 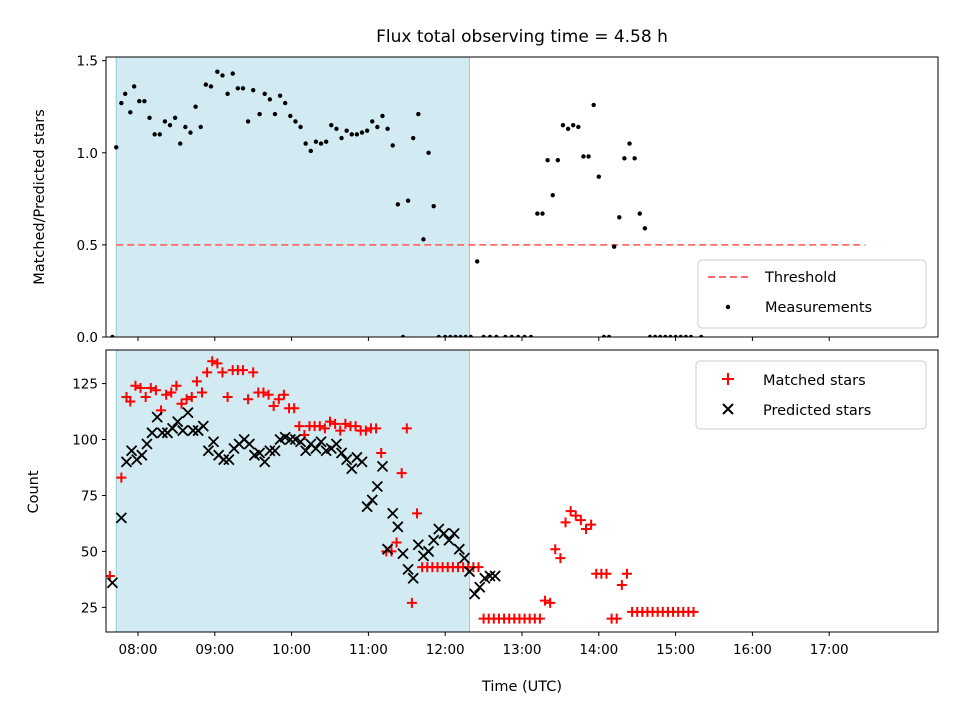 What do you see at coordinates (483, 339) in the screenshot?
I see `top-x-ticks` at bounding box center [483, 339].